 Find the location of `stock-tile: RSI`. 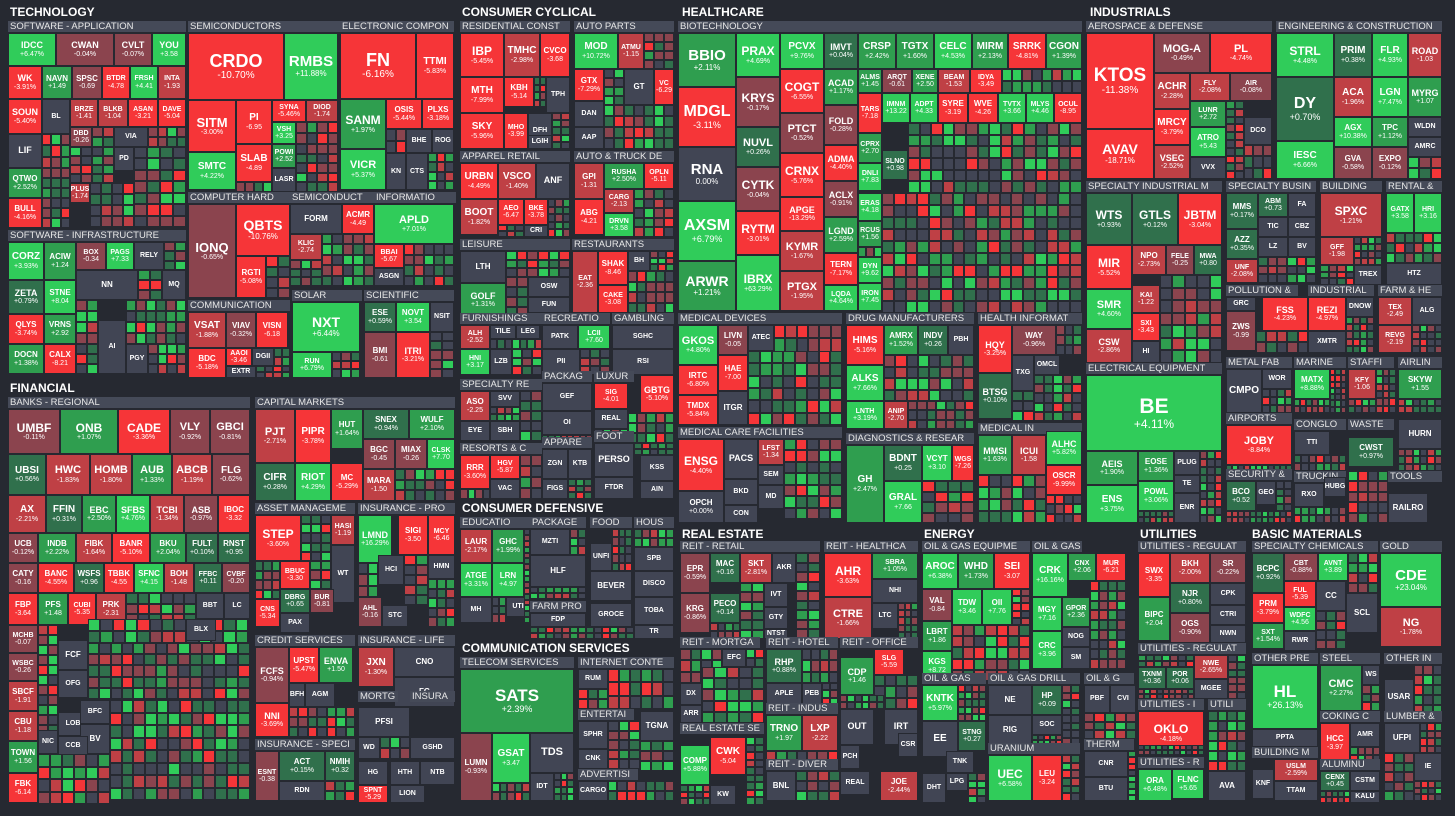

stock-tile: RSI is located at coordinates (643, 362).